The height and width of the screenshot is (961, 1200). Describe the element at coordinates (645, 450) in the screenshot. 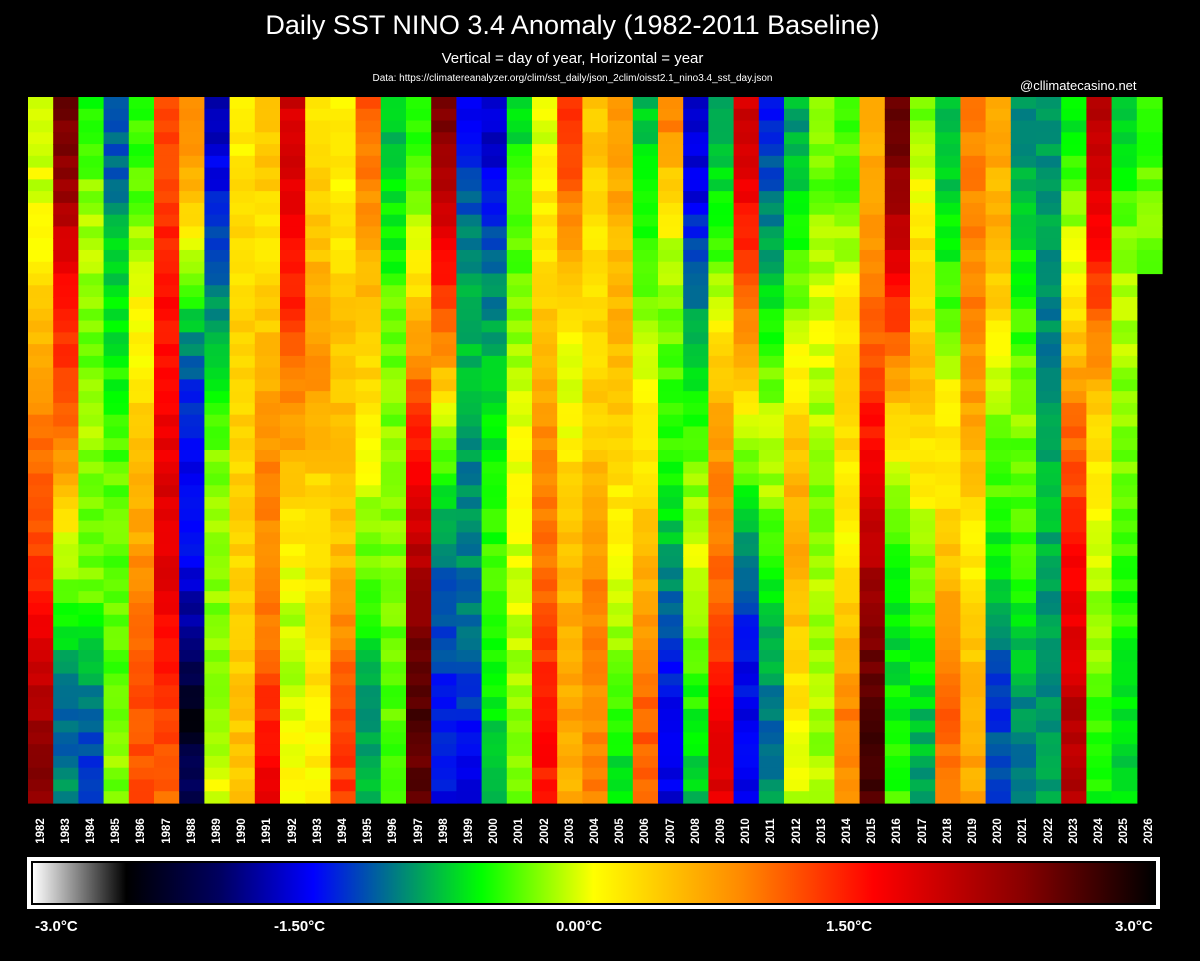

I see `year-column-2006` at that location.